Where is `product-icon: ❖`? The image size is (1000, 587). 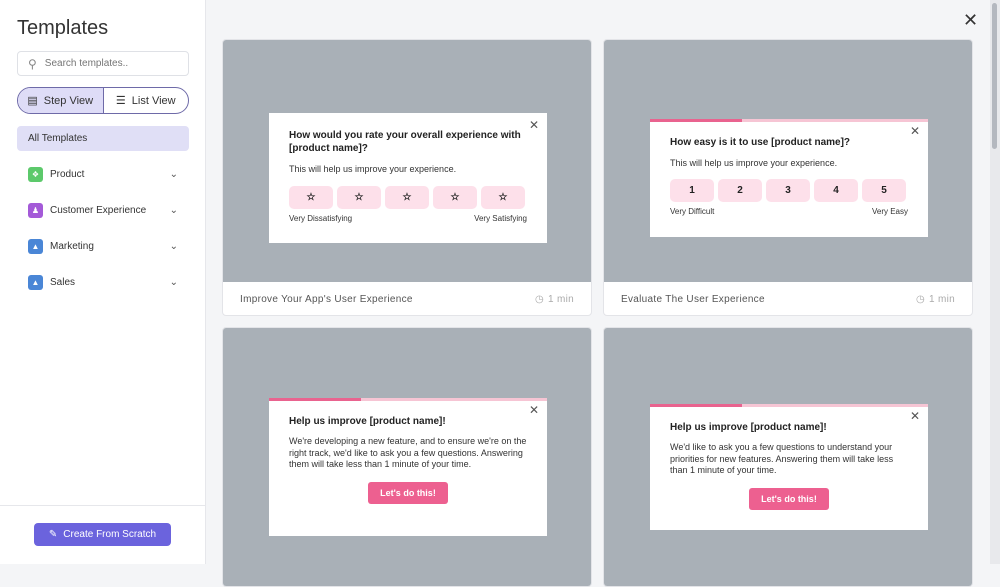 product-icon: ❖ is located at coordinates (35, 174).